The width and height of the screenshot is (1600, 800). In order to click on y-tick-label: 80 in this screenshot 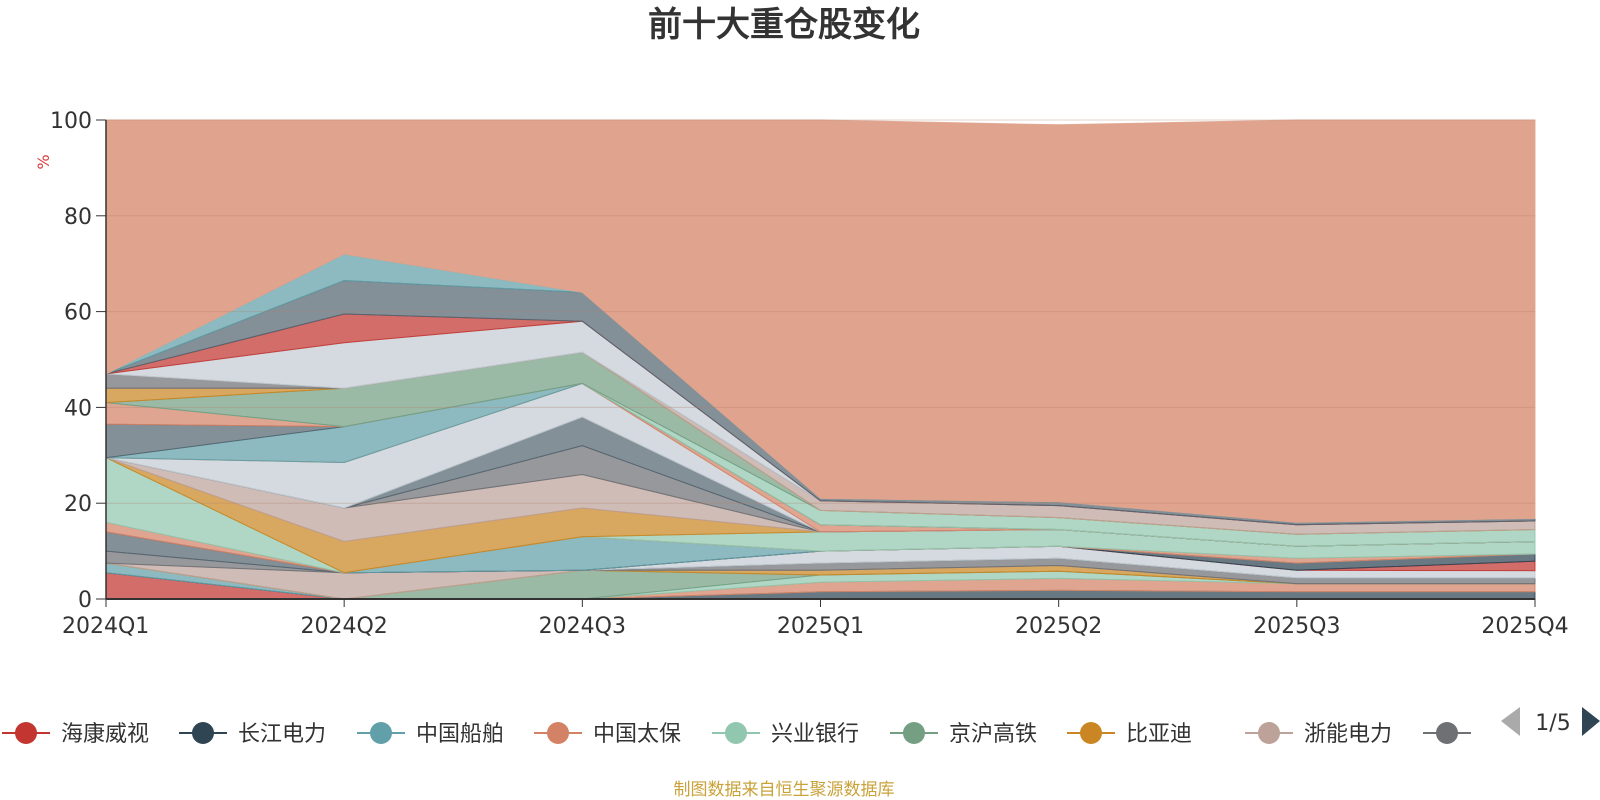, I will do `click(78, 217)`.